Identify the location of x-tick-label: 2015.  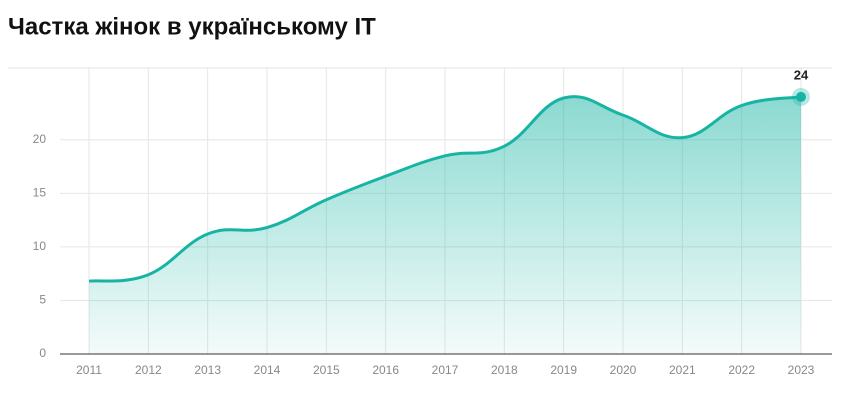
(326, 370).